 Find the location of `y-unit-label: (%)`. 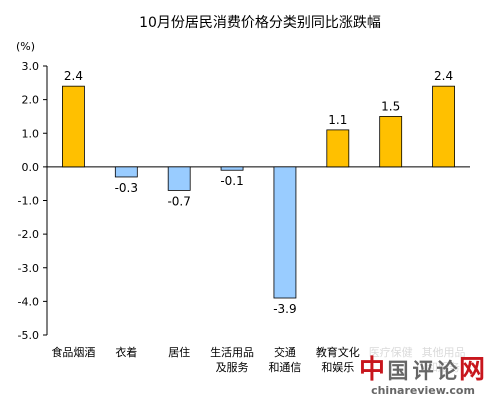

y-unit-label: (%) is located at coordinates (25, 46).